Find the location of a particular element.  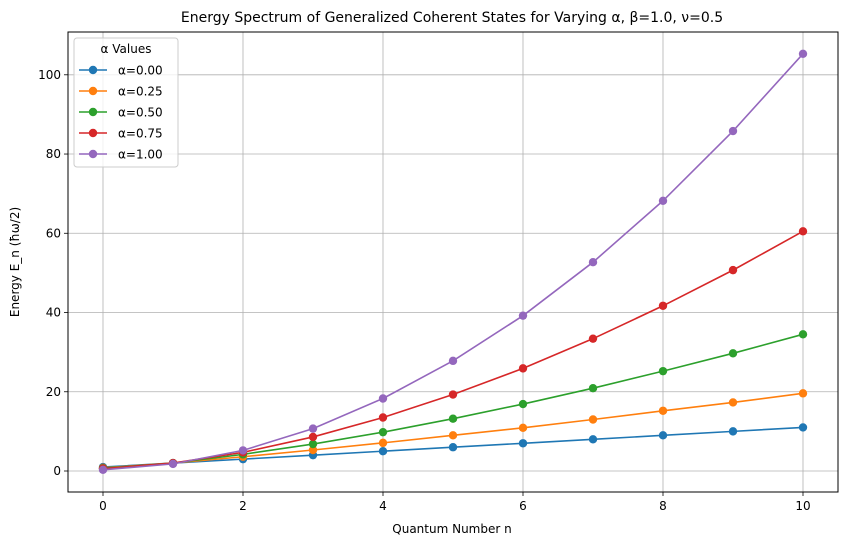

legend-item: α=1.00 is located at coordinates (121, 155).